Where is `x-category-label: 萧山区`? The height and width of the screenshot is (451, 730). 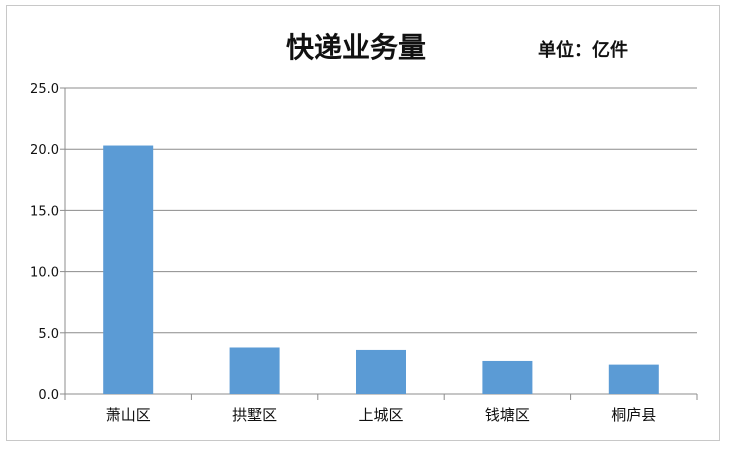
x-category-label: 萧山区 is located at coordinates (128, 415).